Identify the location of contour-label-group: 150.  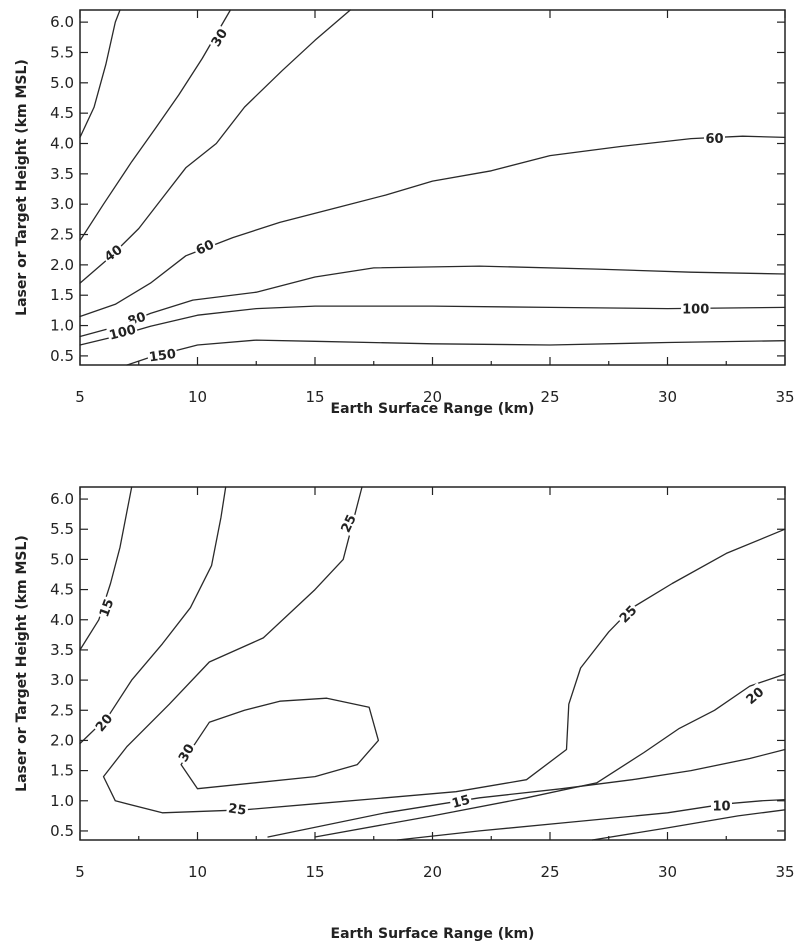
(162, 355).